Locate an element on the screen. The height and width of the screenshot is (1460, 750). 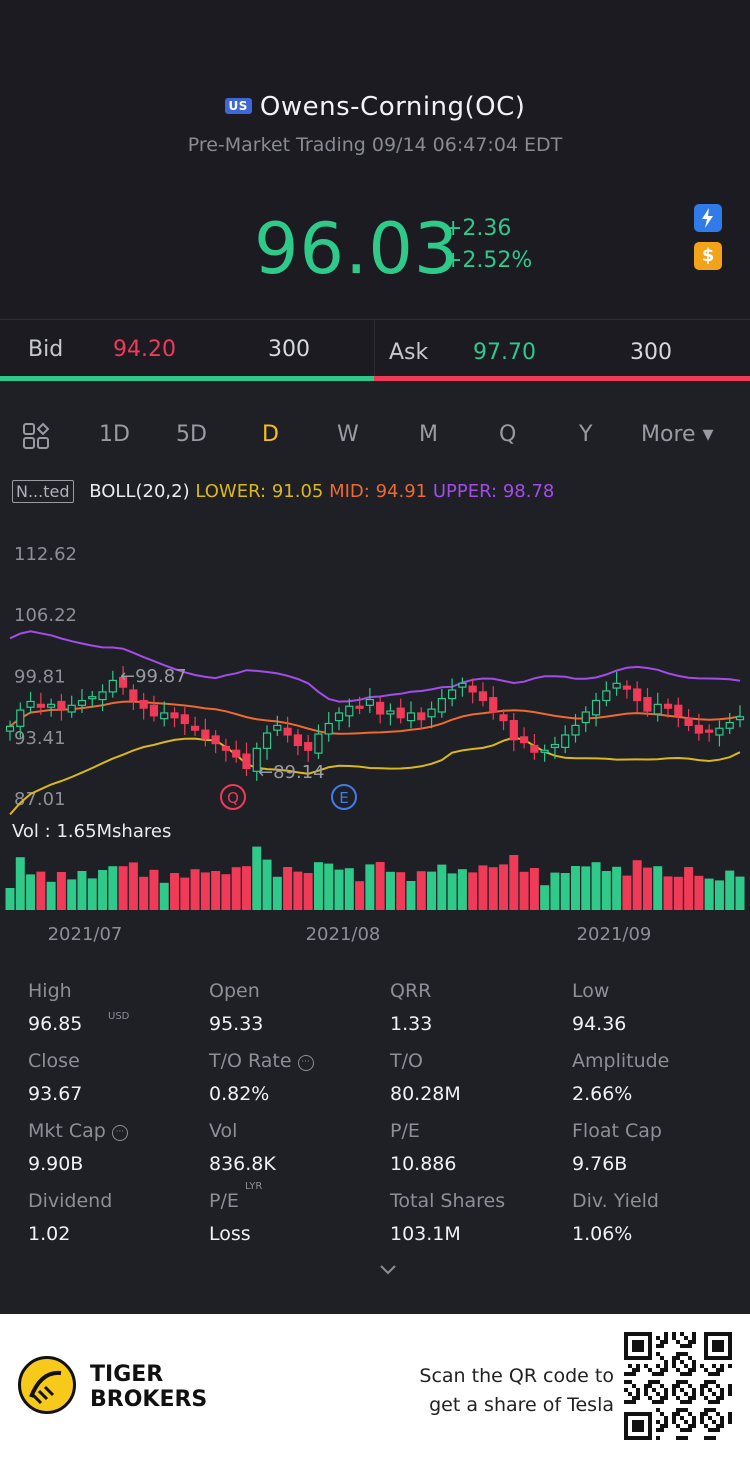
last-price: 96.03 is located at coordinates (357, 249).